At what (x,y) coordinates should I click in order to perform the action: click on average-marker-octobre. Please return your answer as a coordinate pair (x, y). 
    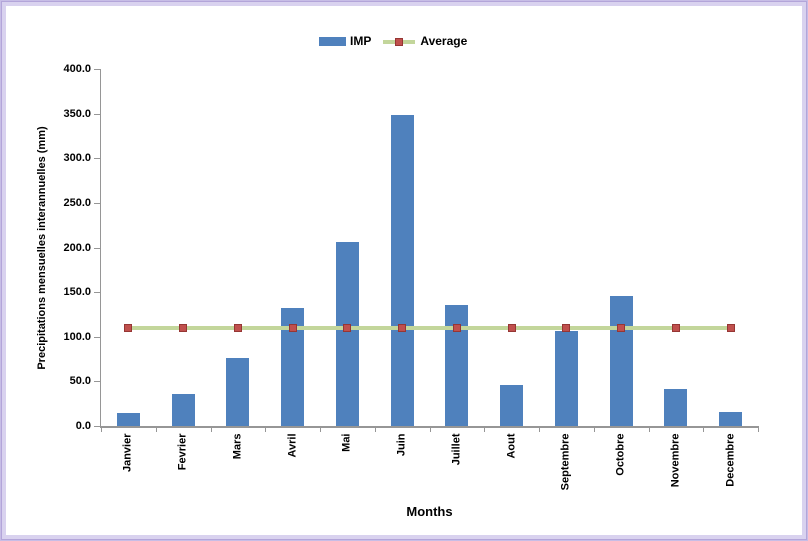
    Looking at the image, I should click on (621, 328).